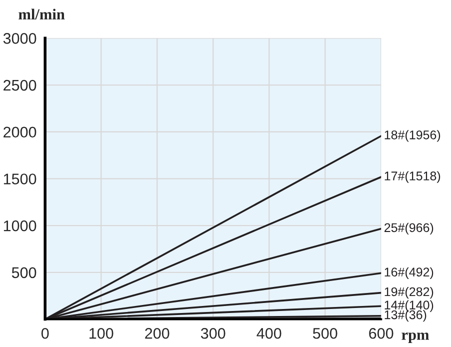 This screenshot has height=347, width=451. What do you see at coordinates (381, 333) in the screenshot?
I see `x-tick-label: 600` at bounding box center [381, 333].